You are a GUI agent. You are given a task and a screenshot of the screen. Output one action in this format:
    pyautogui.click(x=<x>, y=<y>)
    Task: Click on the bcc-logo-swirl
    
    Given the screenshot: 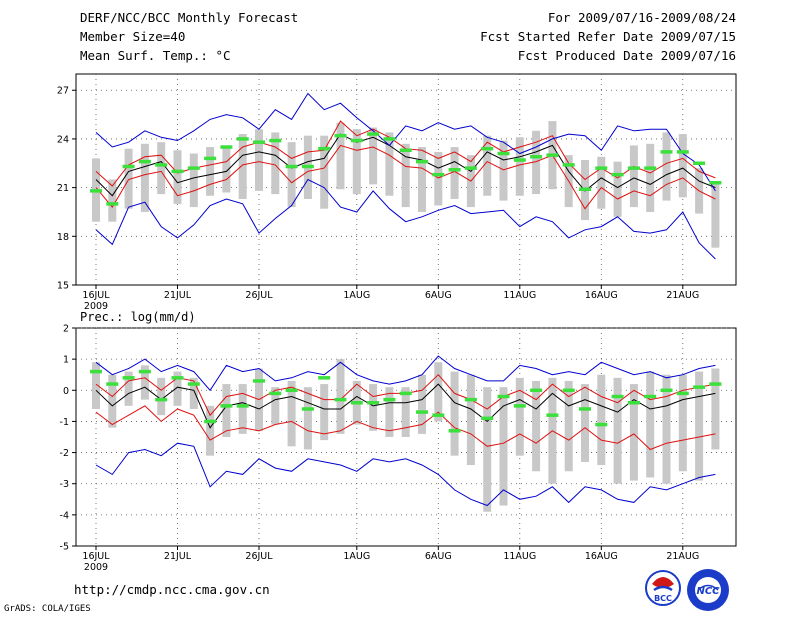 What is the action you would take?
    pyautogui.click(x=663, y=582)
    